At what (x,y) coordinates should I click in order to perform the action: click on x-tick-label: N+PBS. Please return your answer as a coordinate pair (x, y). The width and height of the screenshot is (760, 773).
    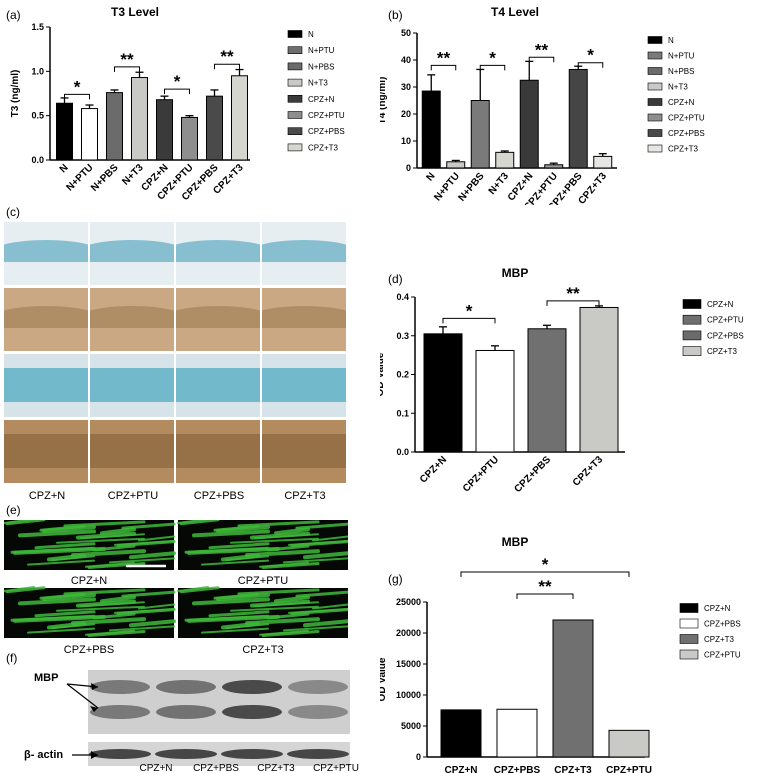
    Looking at the image, I should click on (472, 187).